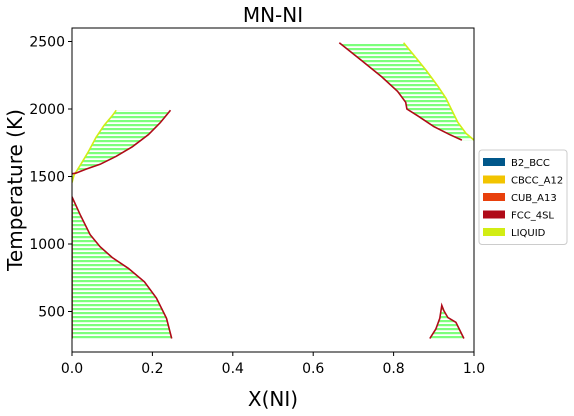 The width and height of the screenshot is (574, 416). What do you see at coordinates (47, 43) in the screenshot?
I see `y-tick-label: 2500` at bounding box center [47, 43].